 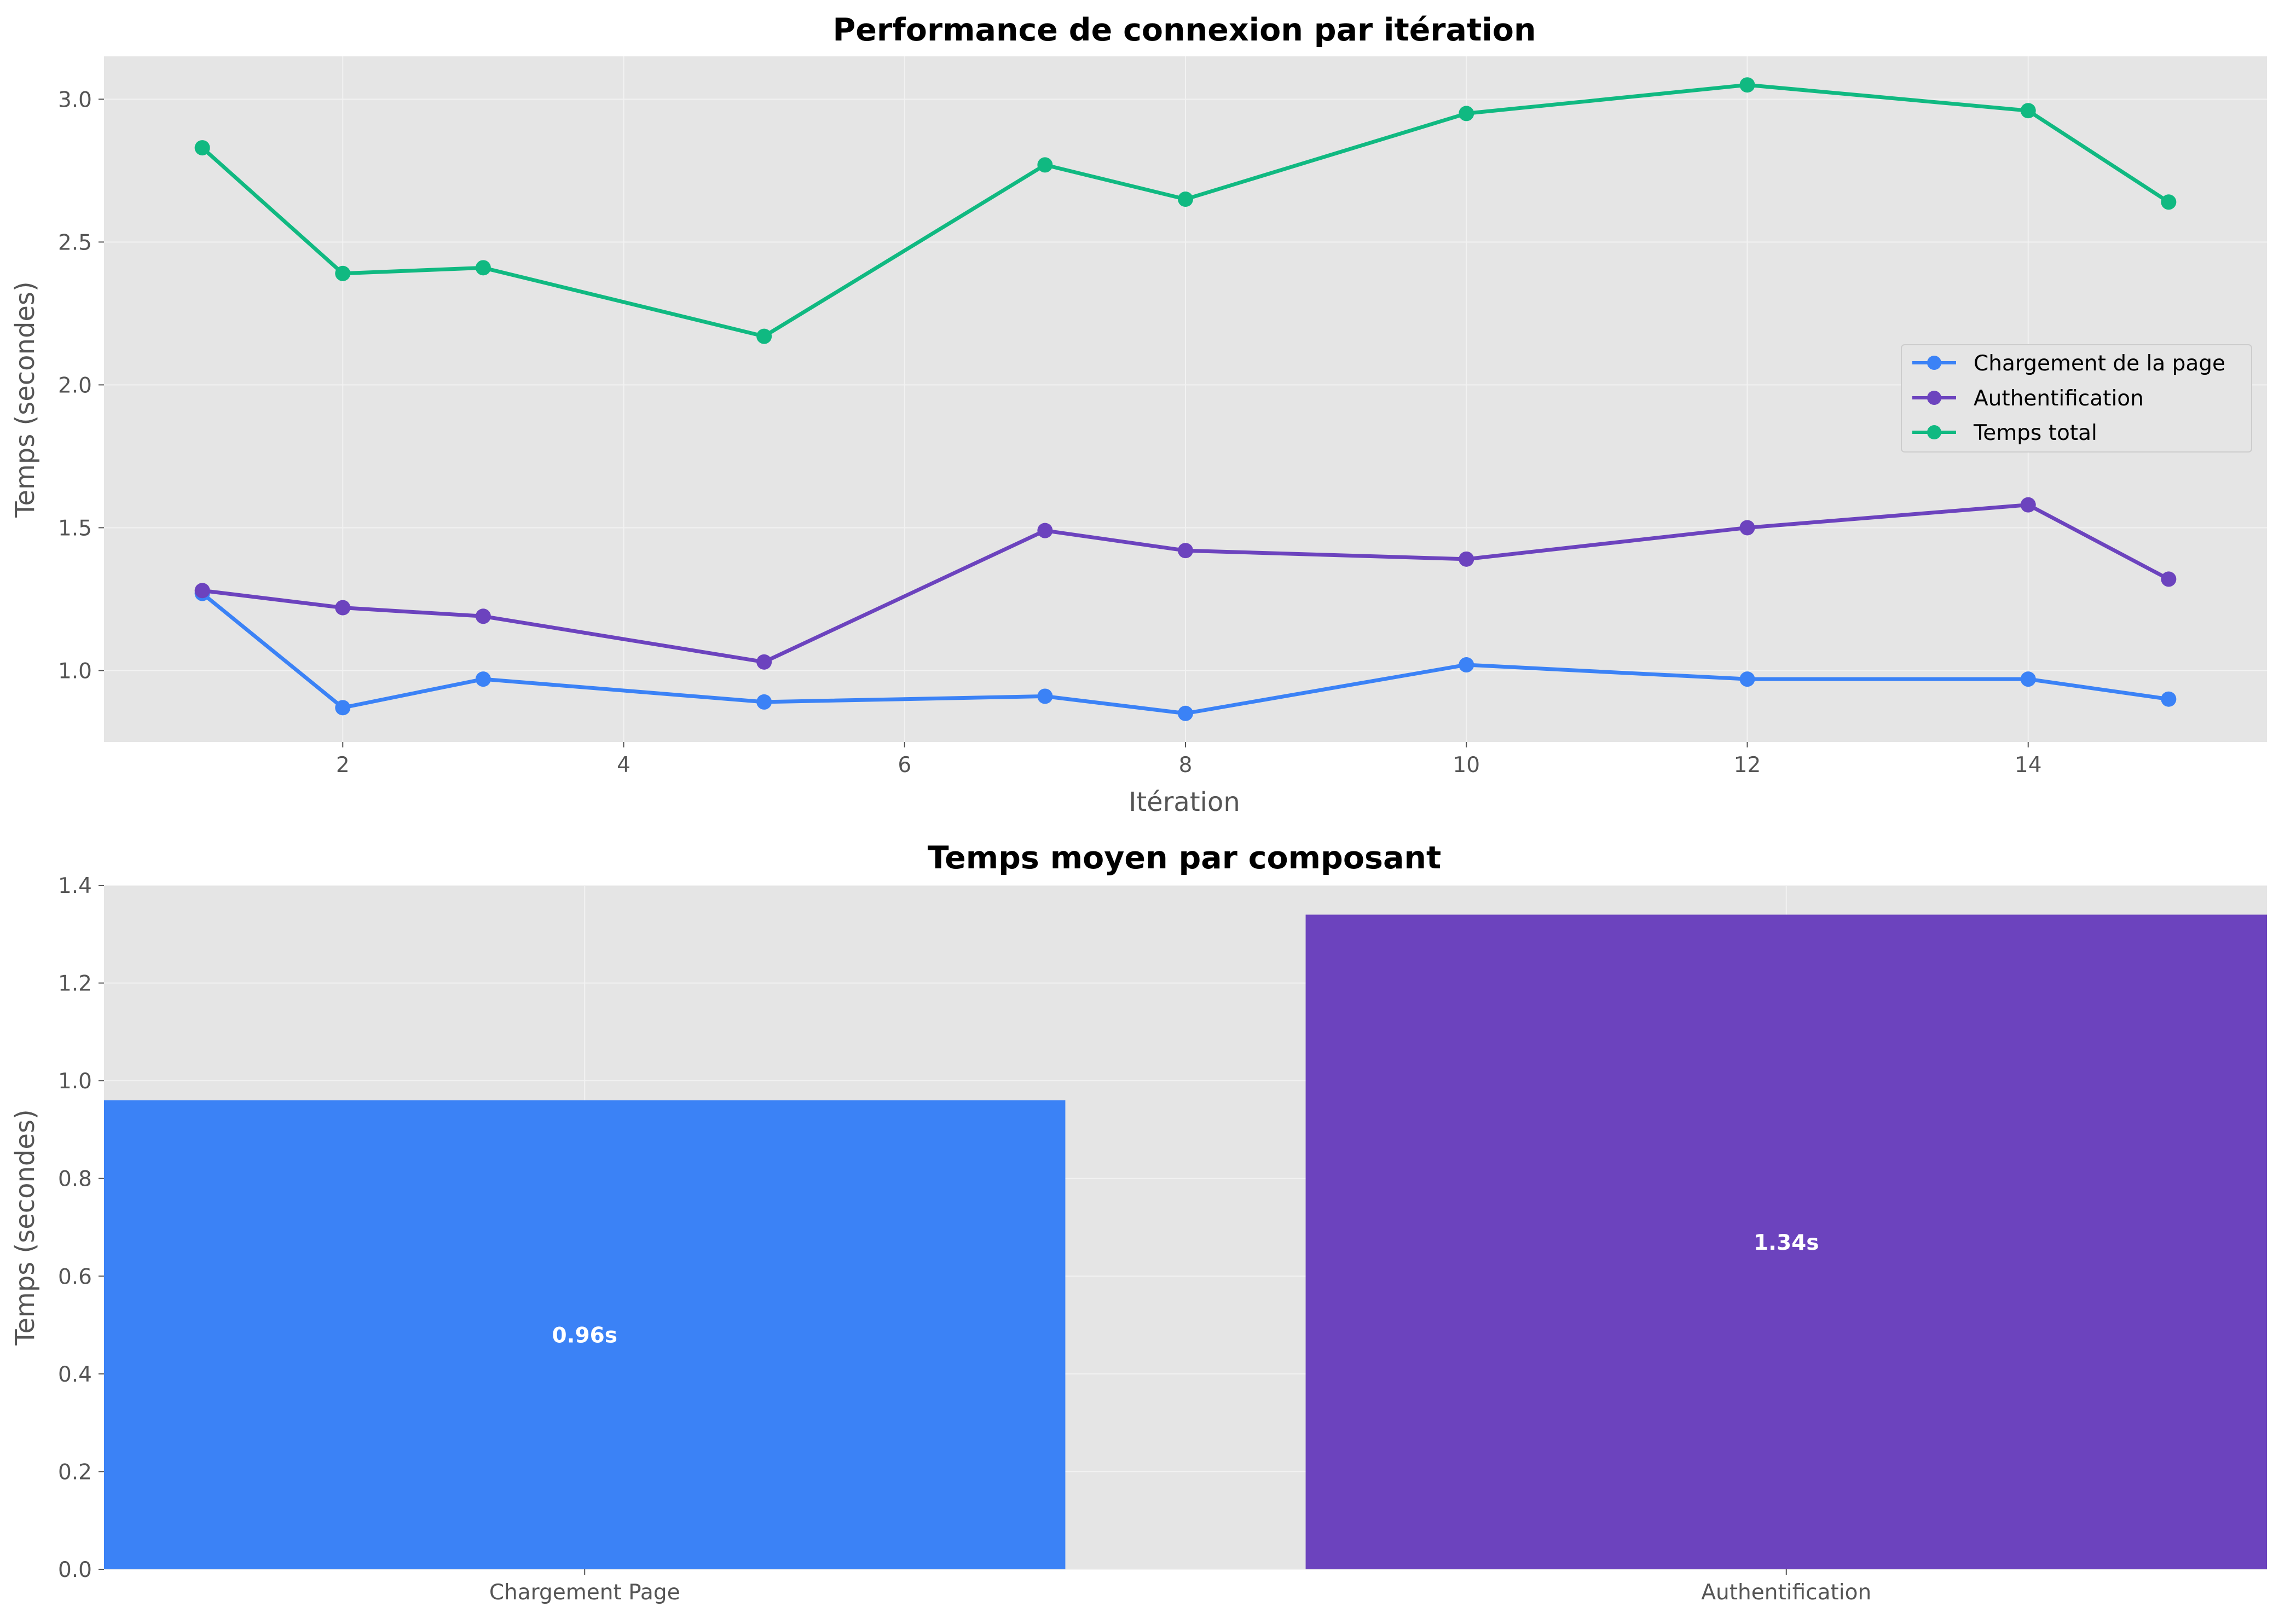 What do you see at coordinates (25, 399) in the screenshot?
I see `line-chart-y-axis-label: Temps (secondes)` at bounding box center [25, 399].